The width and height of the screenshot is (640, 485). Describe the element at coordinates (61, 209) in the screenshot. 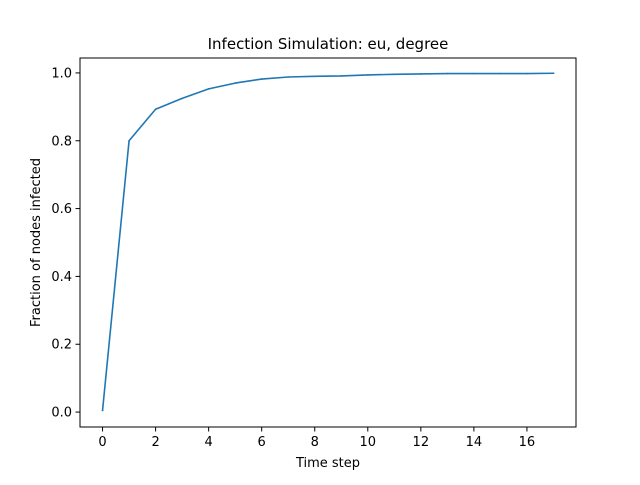

I see `y-tick-label: 0.6` at that location.